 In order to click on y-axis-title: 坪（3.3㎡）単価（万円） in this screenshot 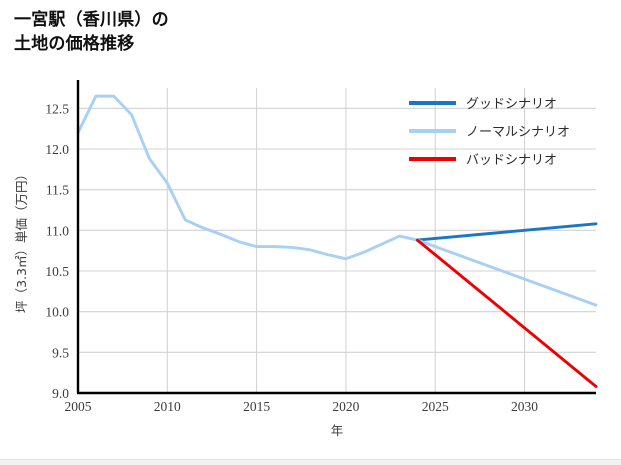, I will do `click(21, 240)`.